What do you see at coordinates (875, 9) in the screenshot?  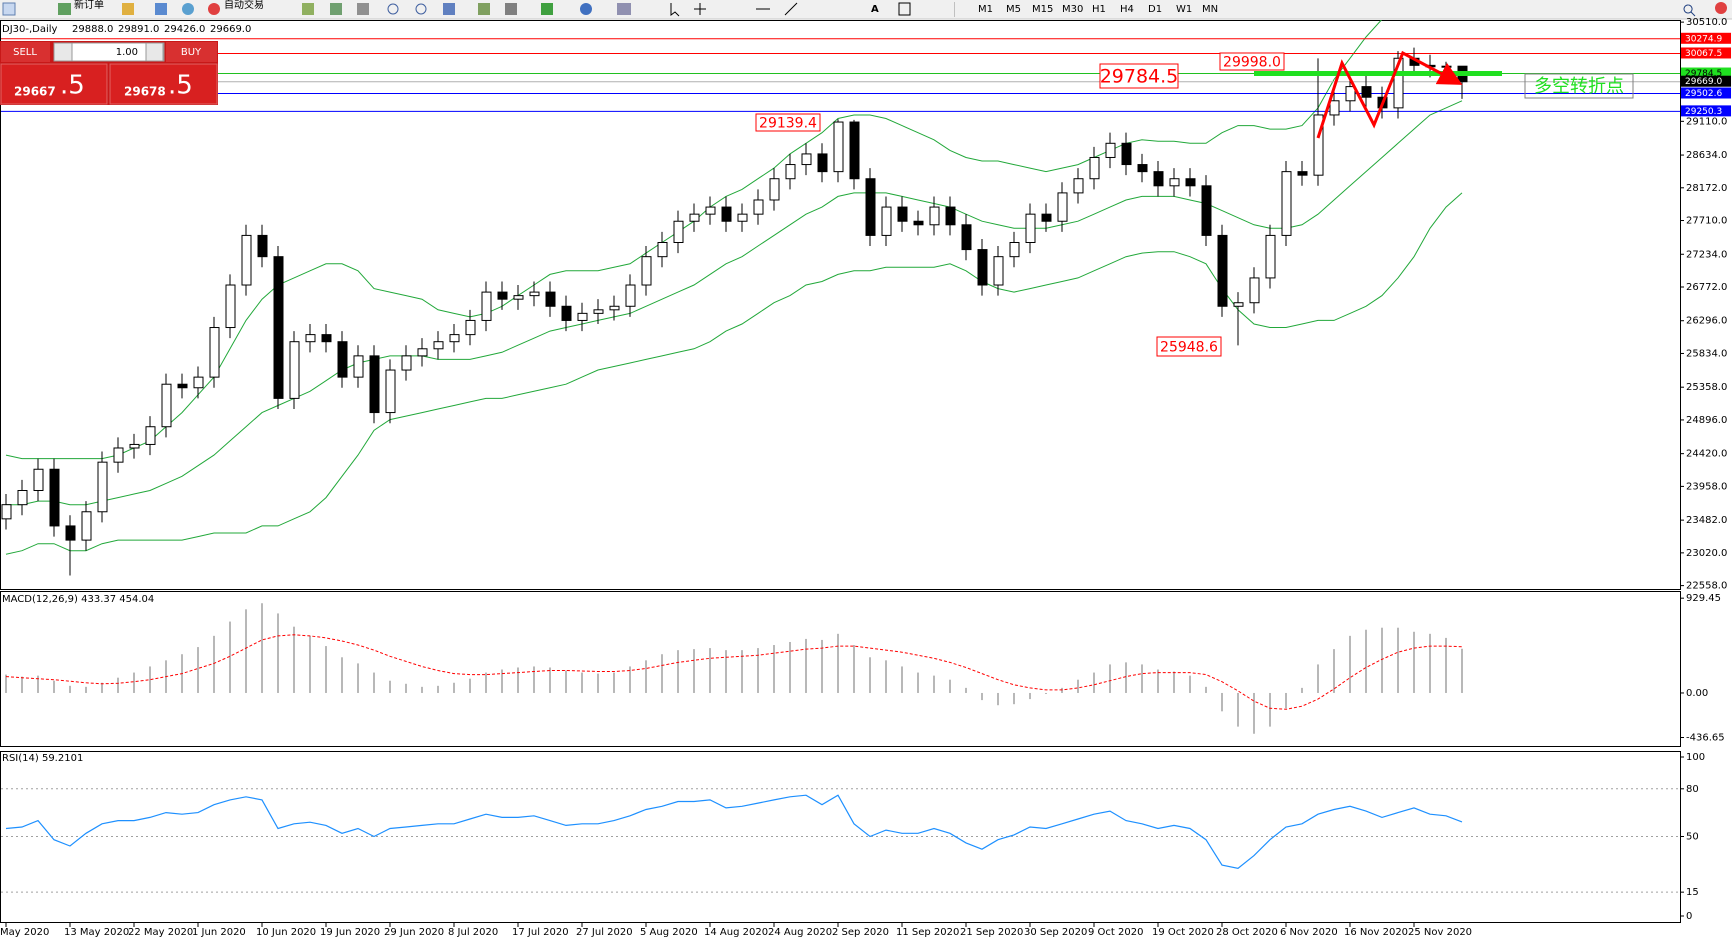 I see `text-tool: A` at bounding box center [875, 9].